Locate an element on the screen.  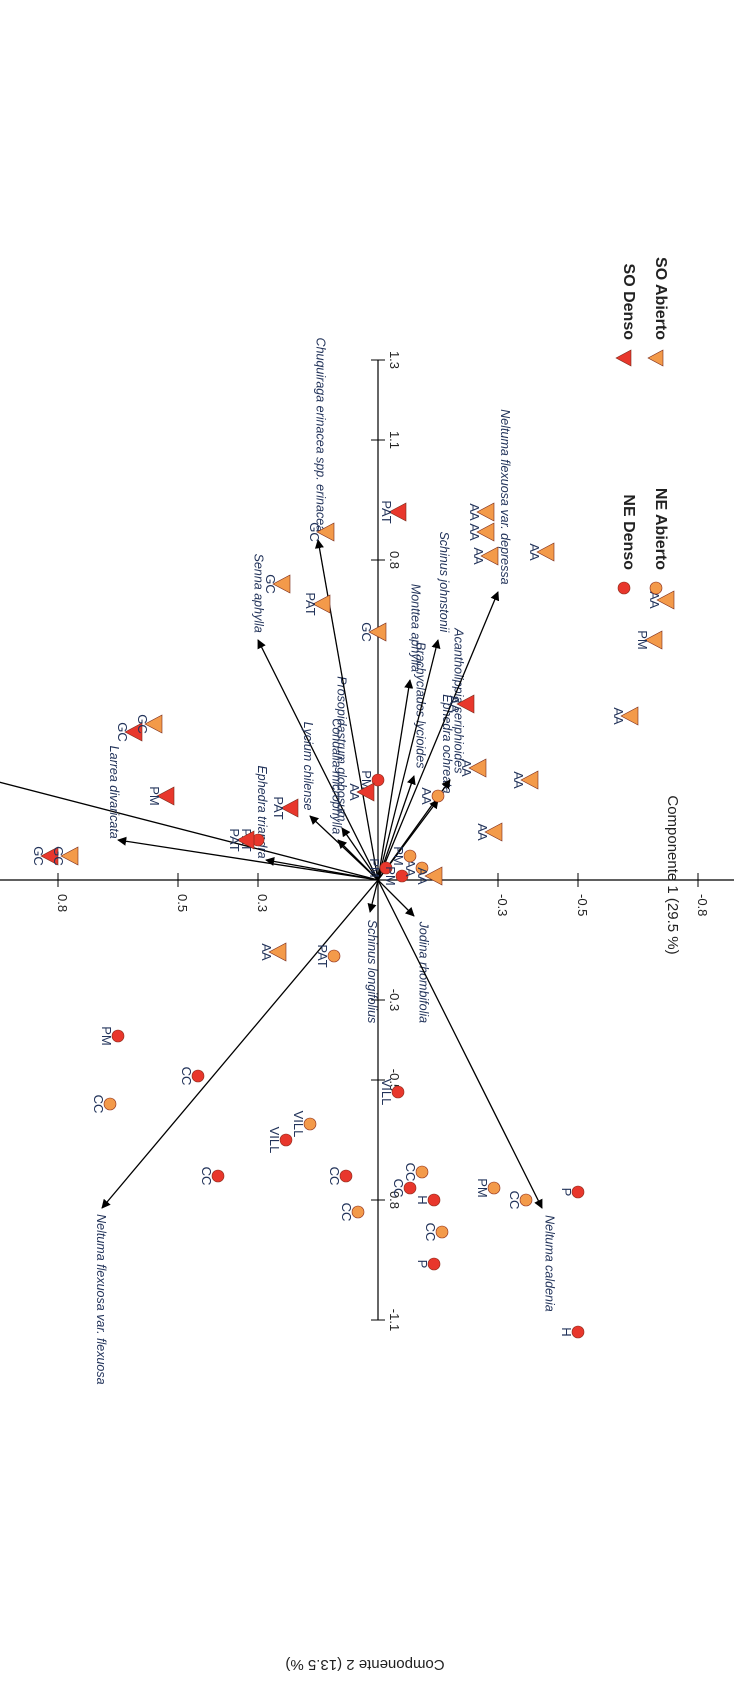
species-label: Chuquiraga erinacea spp. erinacea is located at coordinates (321, 435).